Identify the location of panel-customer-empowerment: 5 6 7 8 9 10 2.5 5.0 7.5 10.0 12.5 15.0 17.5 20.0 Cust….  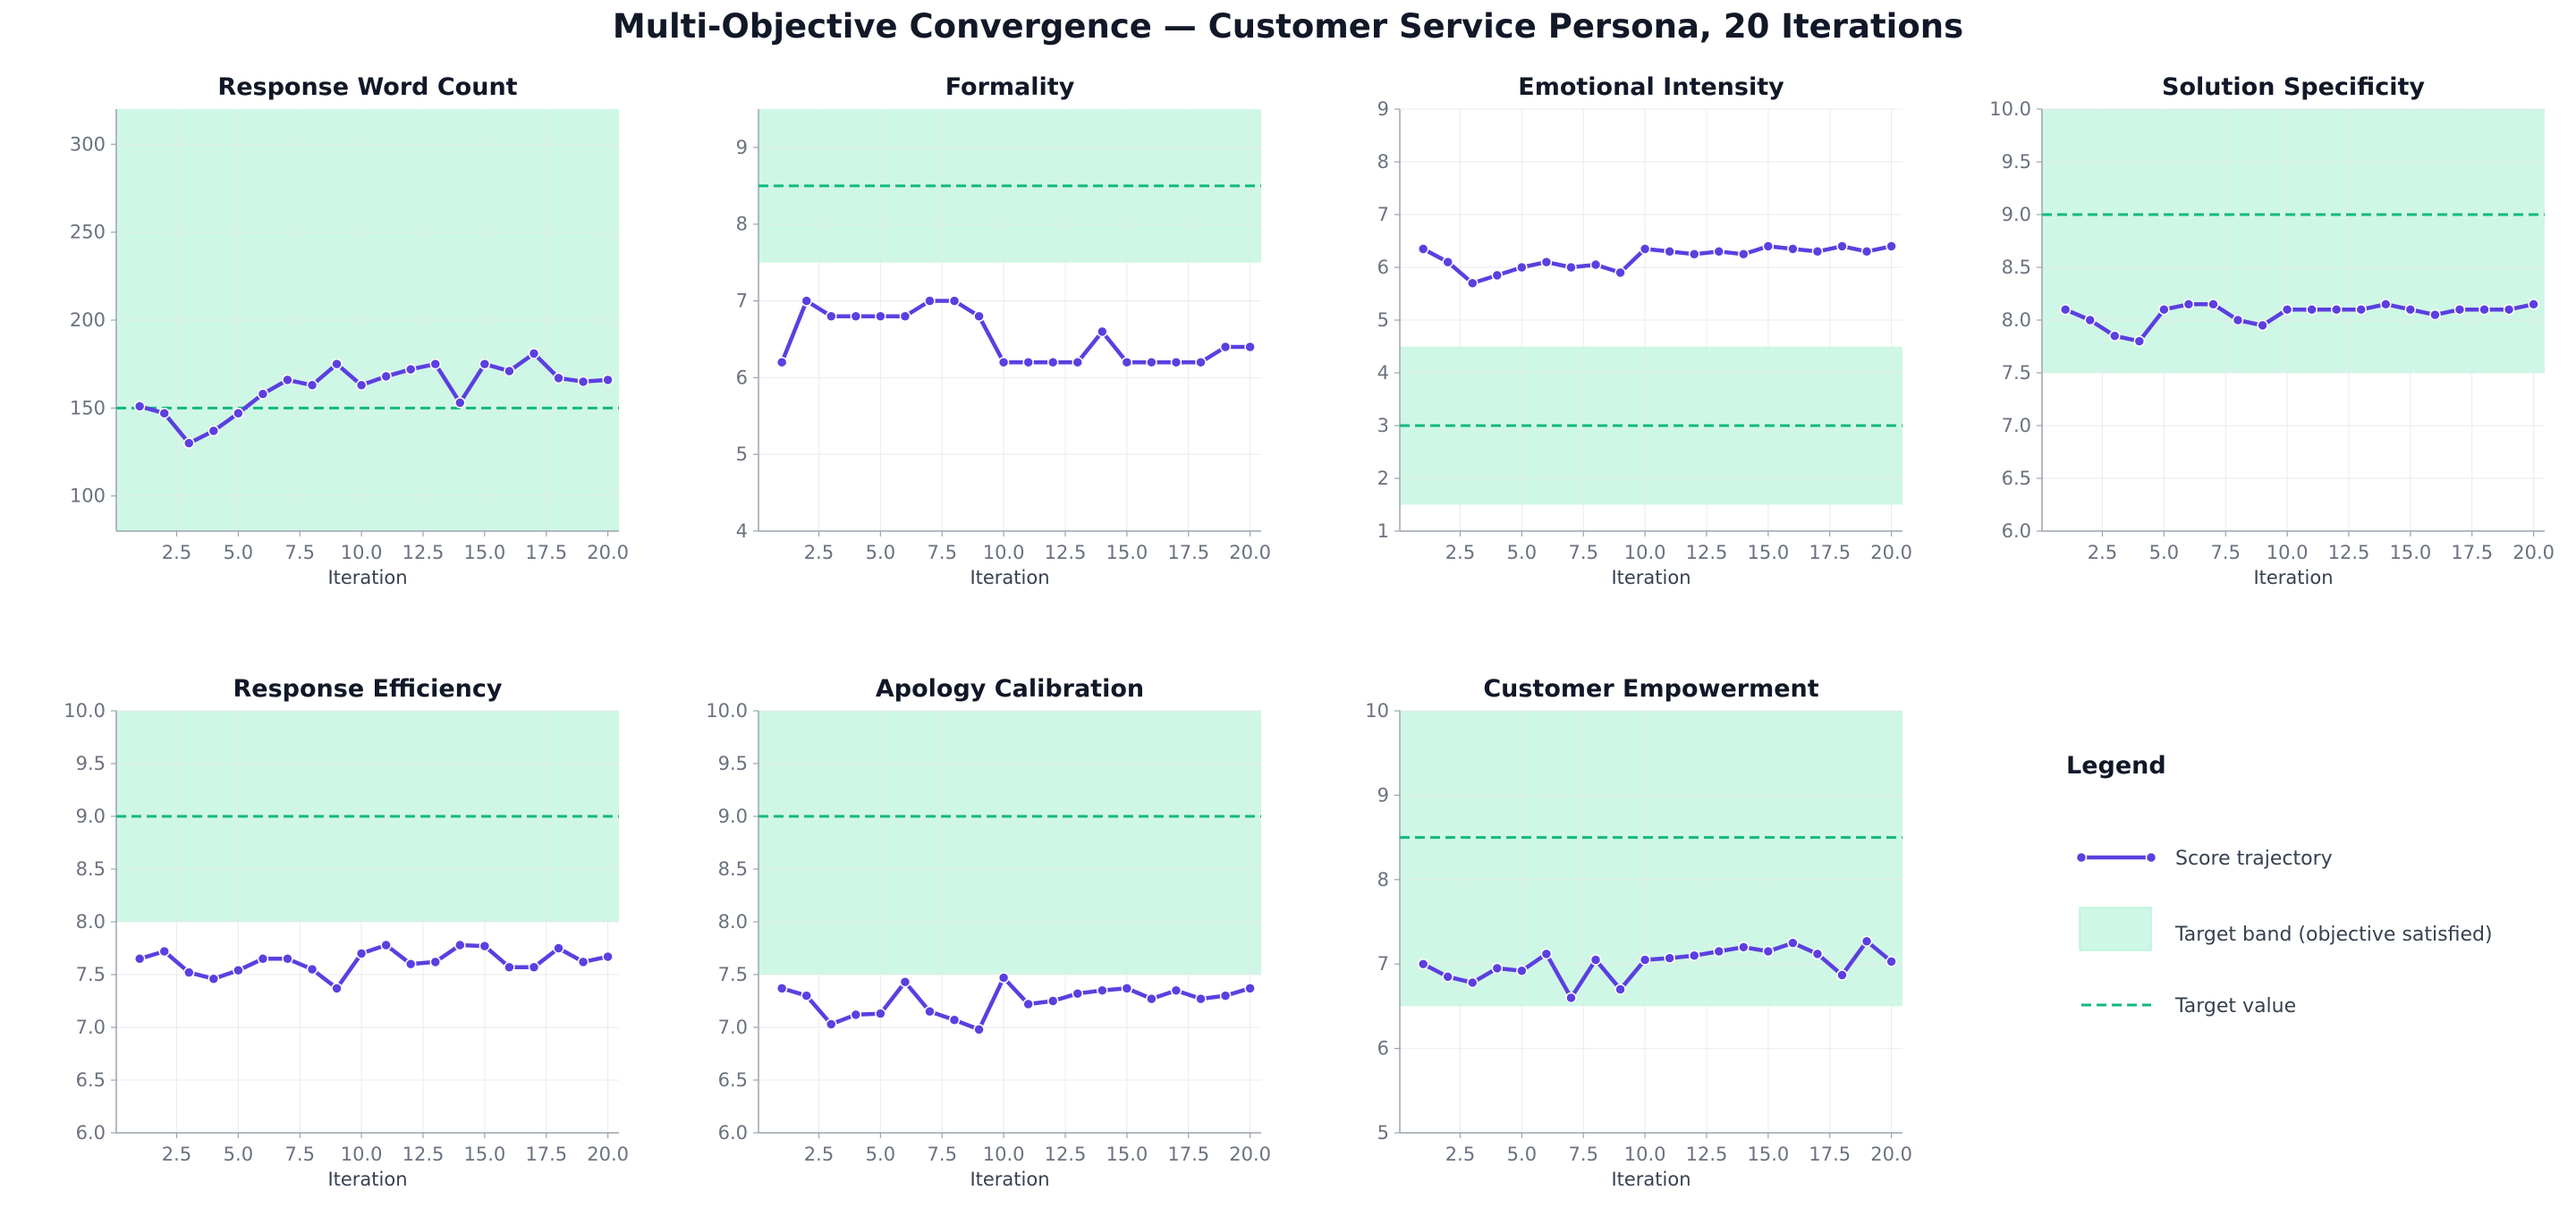
(1638, 933).